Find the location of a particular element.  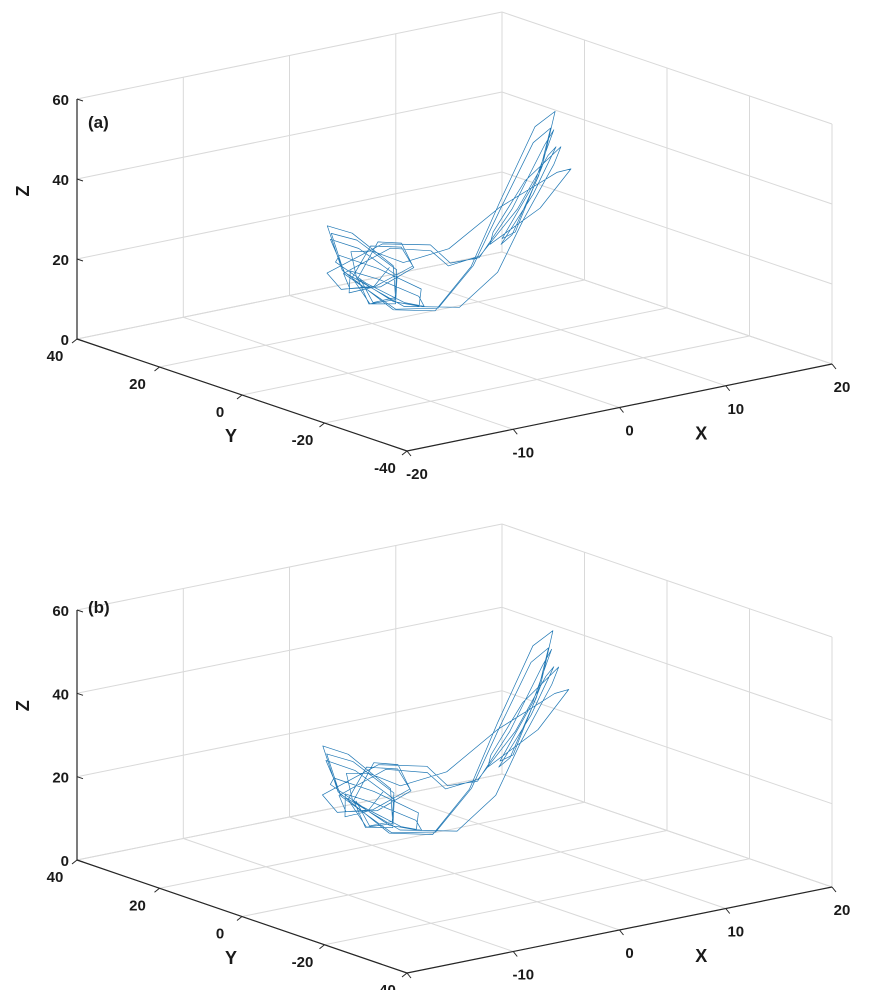

panel-label: (a) is located at coordinates (98, 122).